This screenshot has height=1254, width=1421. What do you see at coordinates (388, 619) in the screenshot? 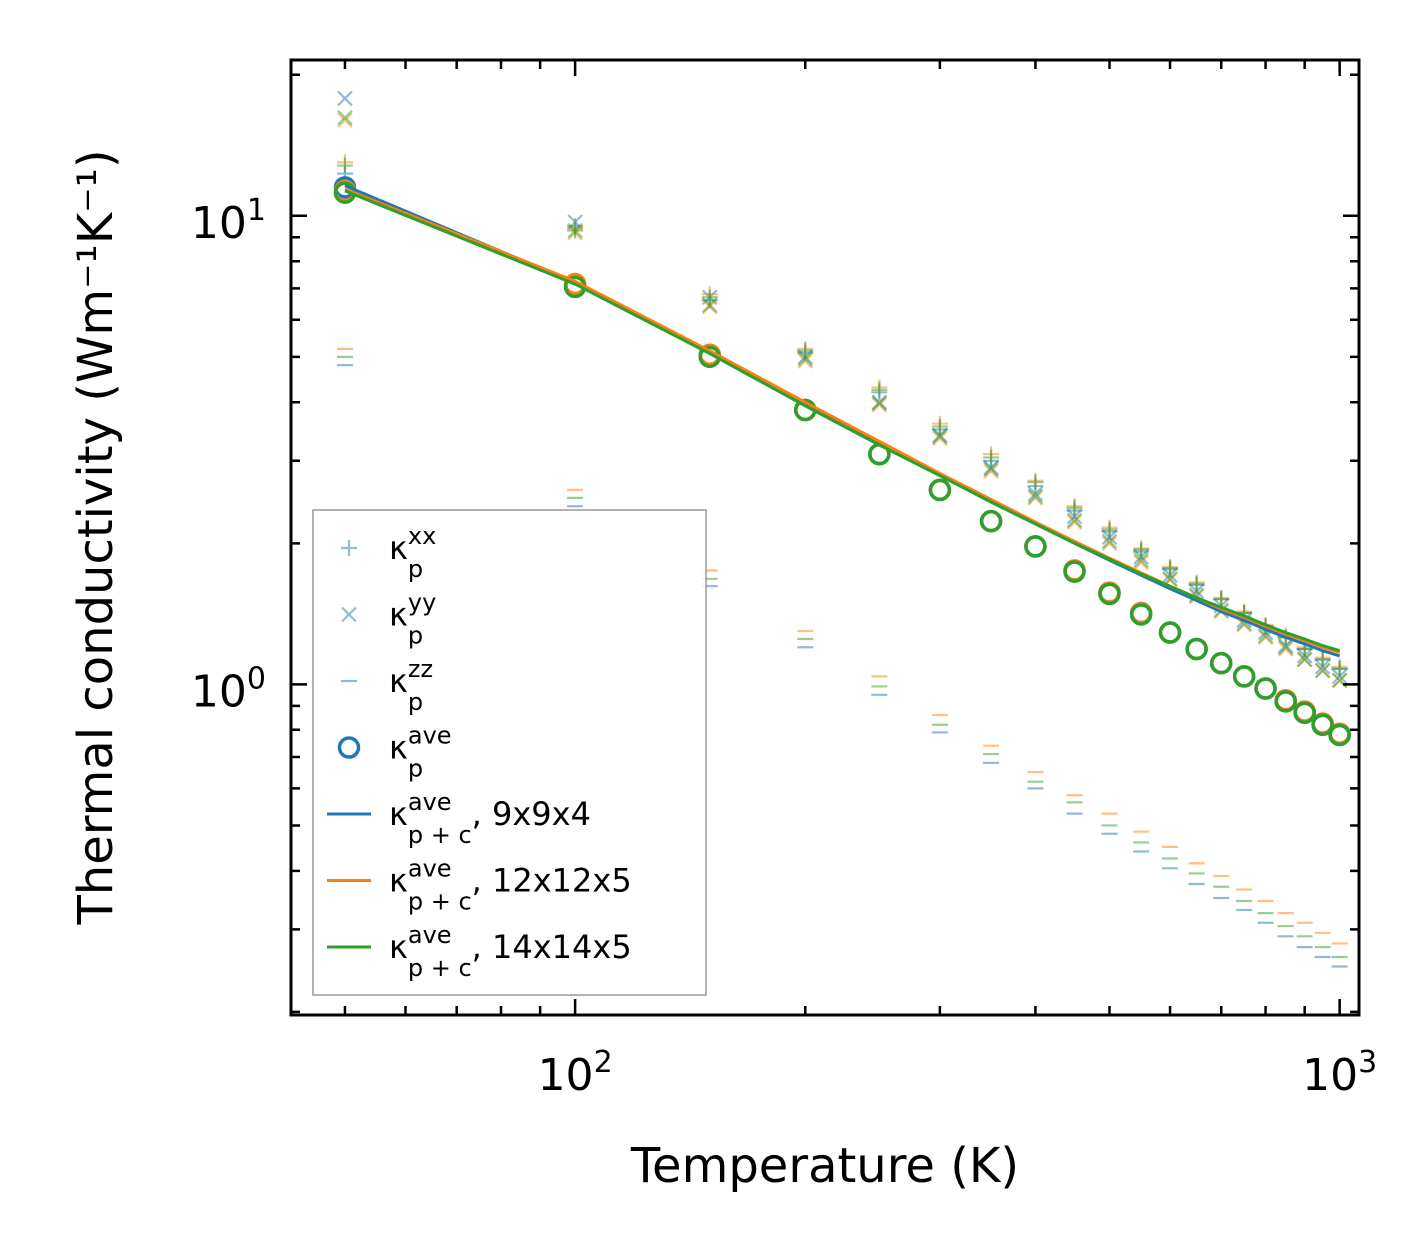
I see `legend-entry: κyy p` at bounding box center [388, 619].